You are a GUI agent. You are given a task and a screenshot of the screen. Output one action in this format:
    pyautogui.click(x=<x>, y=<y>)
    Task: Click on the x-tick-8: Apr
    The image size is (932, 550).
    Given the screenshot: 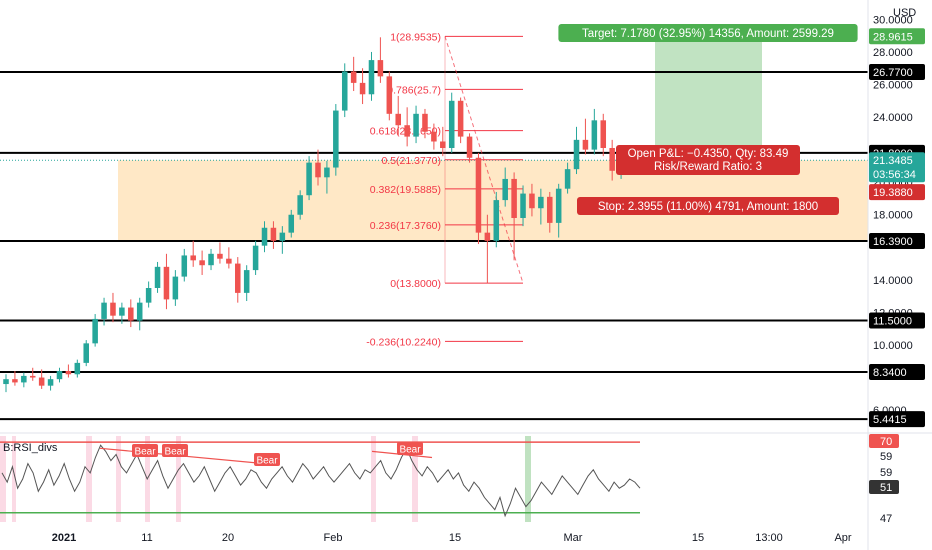 What is the action you would take?
    pyautogui.click(x=842, y=538)
    